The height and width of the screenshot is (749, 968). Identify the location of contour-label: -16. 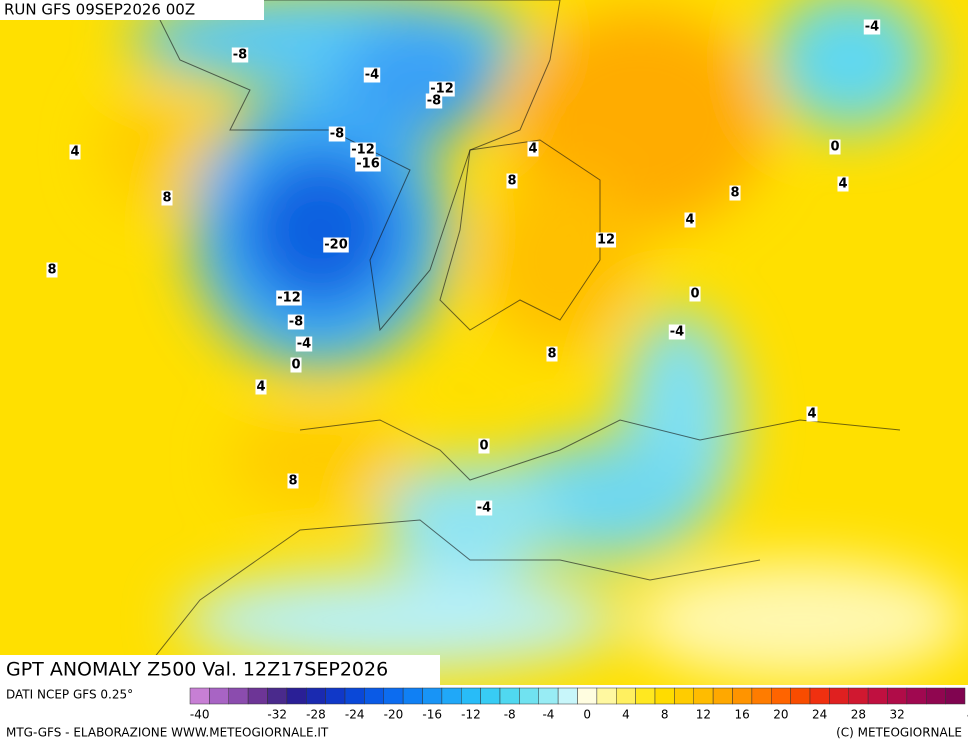
(368, 164).